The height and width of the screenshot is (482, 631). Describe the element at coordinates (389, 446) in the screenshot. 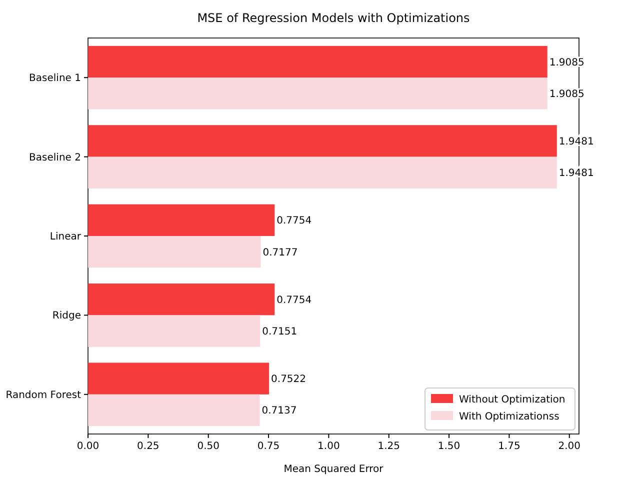

I see `x-tick-label: 1.25` at that location.